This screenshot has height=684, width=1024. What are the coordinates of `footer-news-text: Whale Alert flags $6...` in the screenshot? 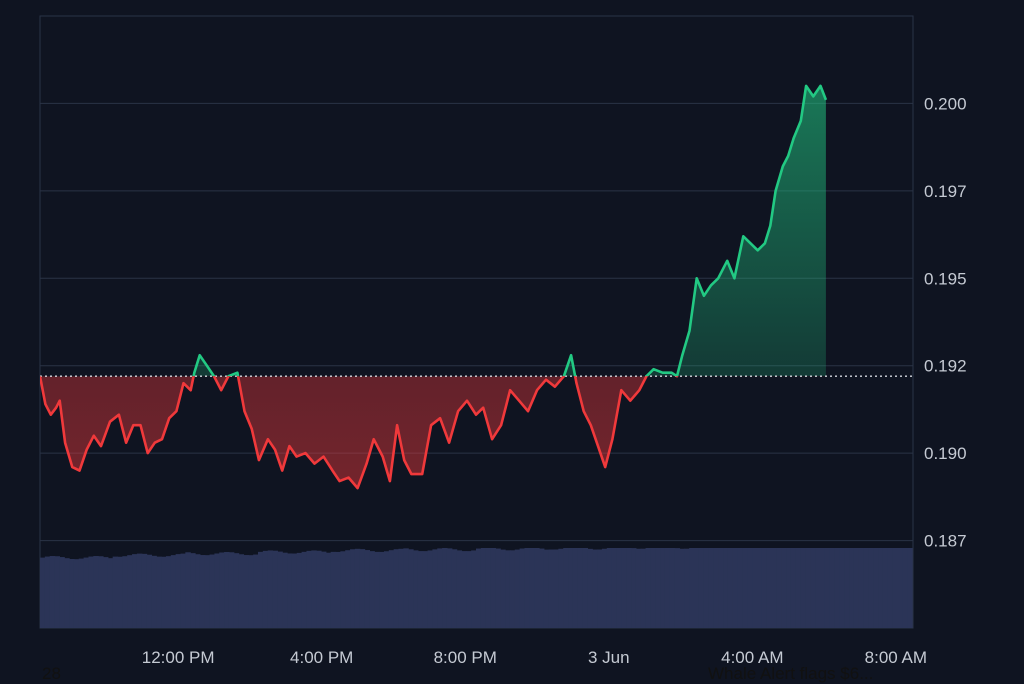 It's located at (791, 673).